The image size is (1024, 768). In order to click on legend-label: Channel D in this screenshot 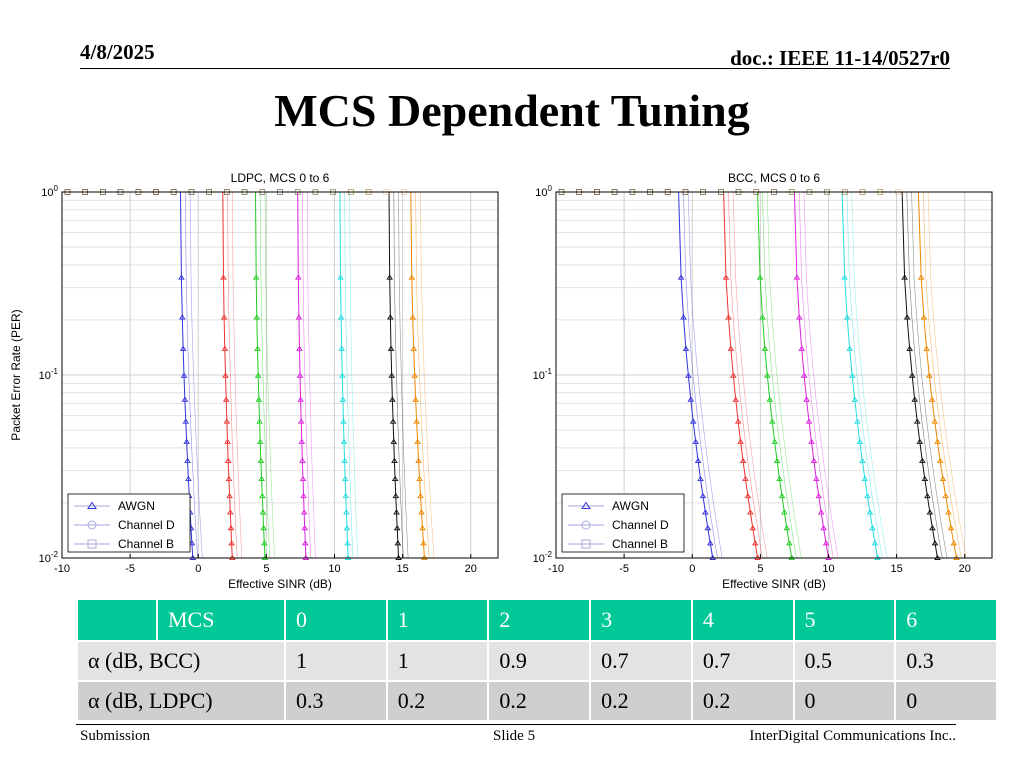, I will do `click(640, 525)`.